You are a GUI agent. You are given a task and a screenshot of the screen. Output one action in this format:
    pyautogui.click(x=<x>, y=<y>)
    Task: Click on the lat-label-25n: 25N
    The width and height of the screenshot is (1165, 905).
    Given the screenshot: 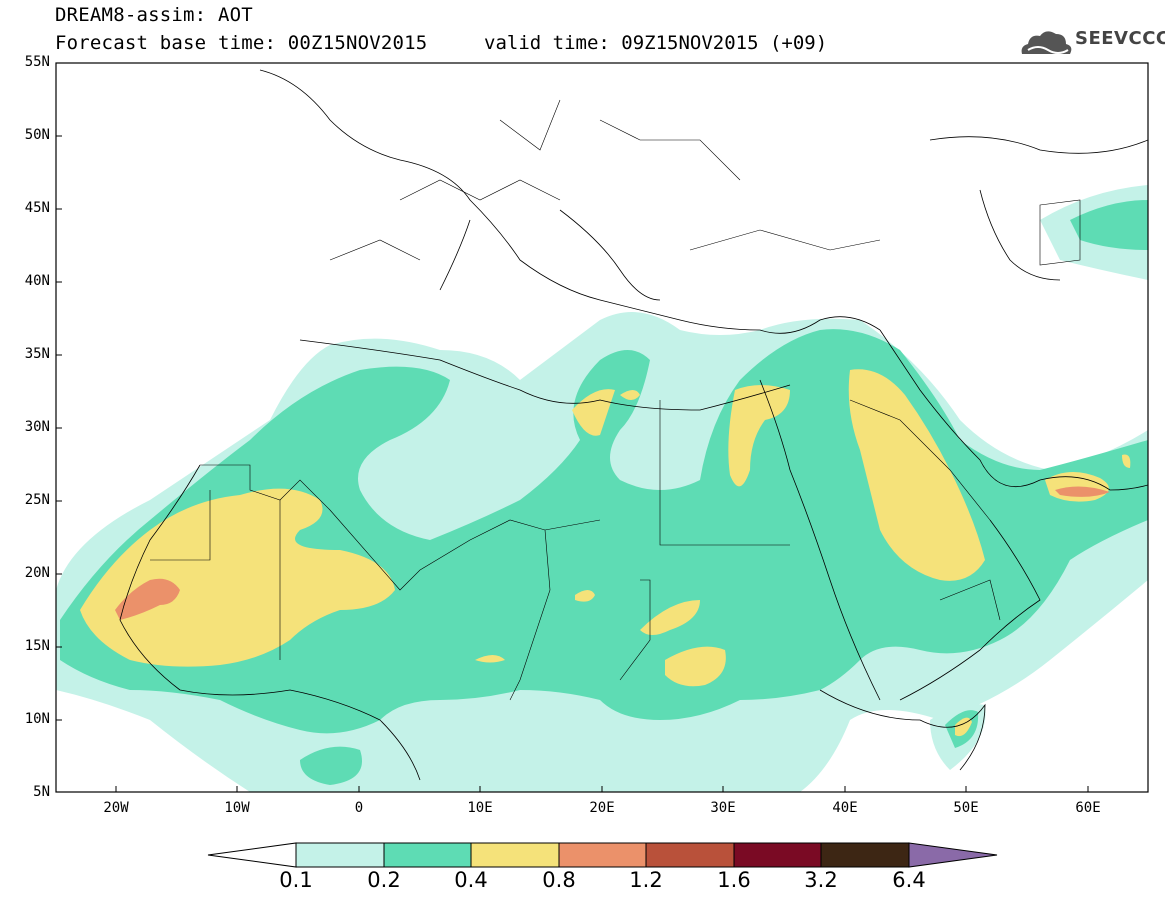 What is the action you would take?
    pyautogui.click(x=37, y=500)
    